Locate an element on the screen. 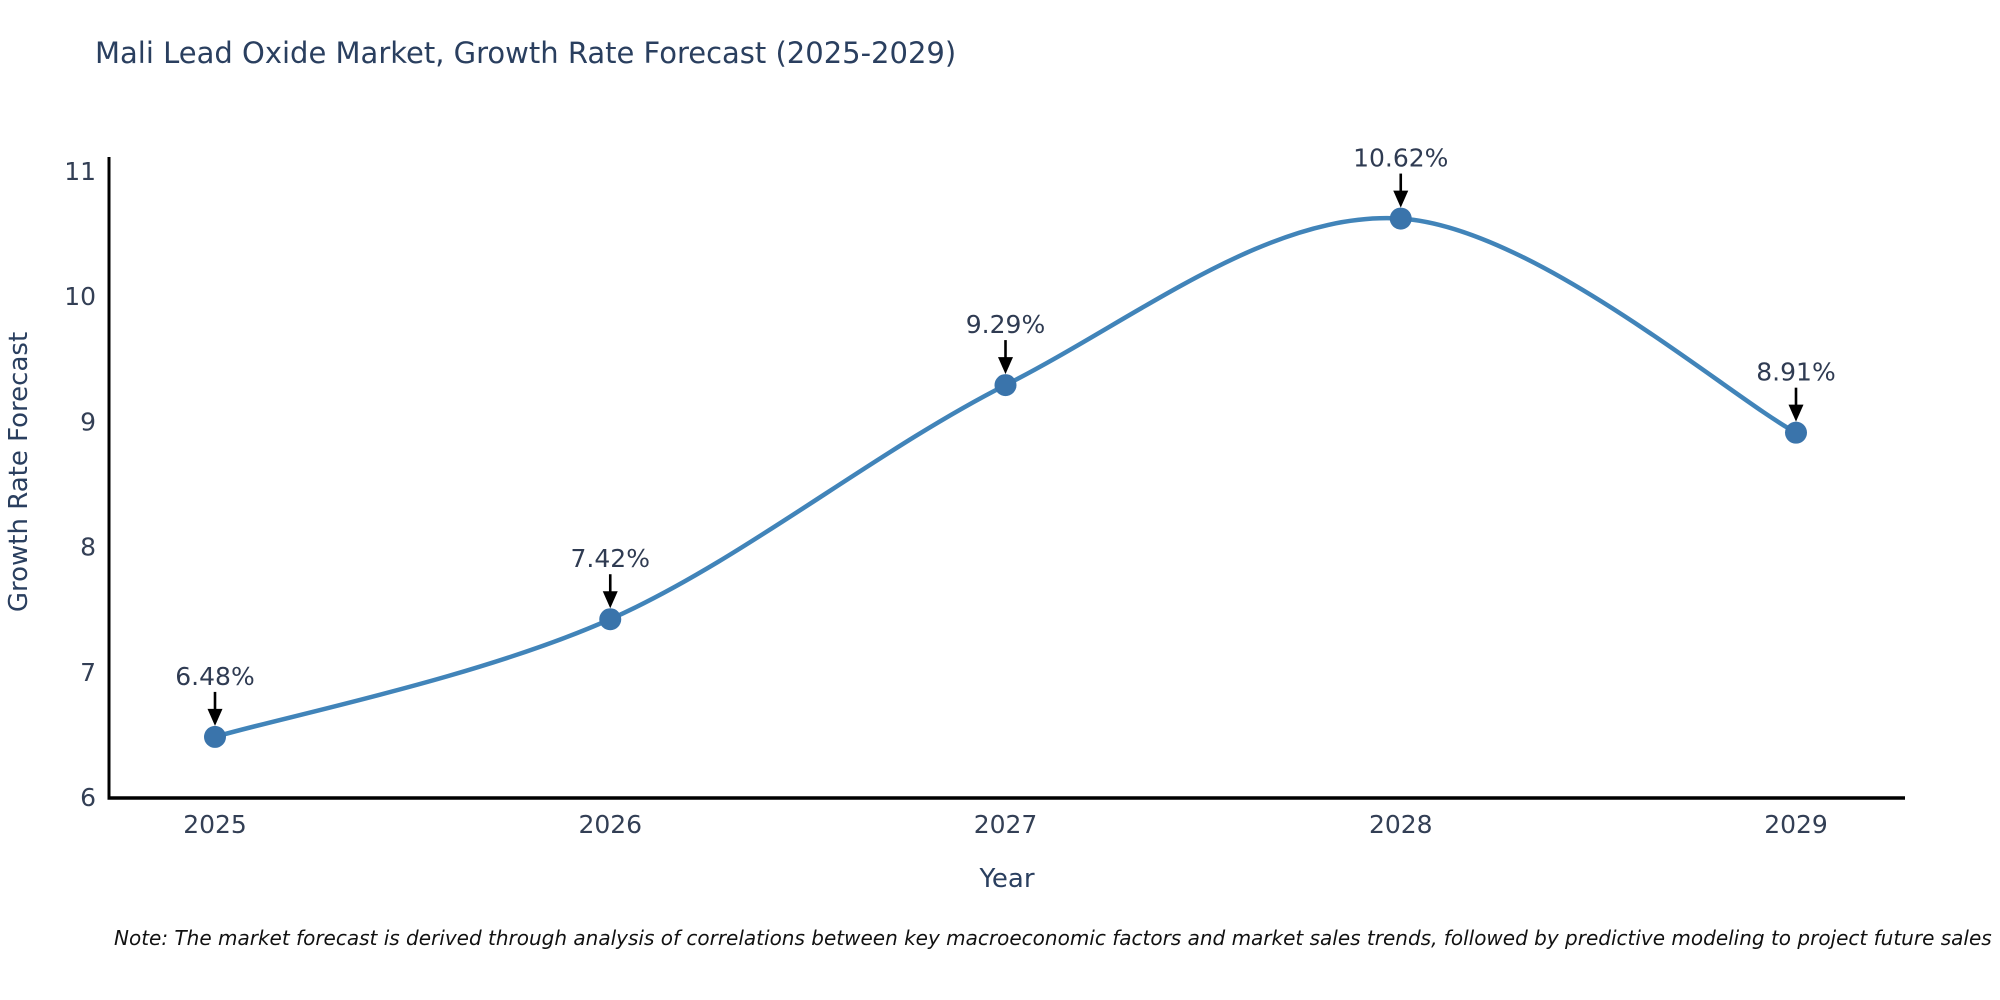 The height and width of the screenshot is (1000, 2000). y-tick-label: 7 is located at coordinates (88, 672).